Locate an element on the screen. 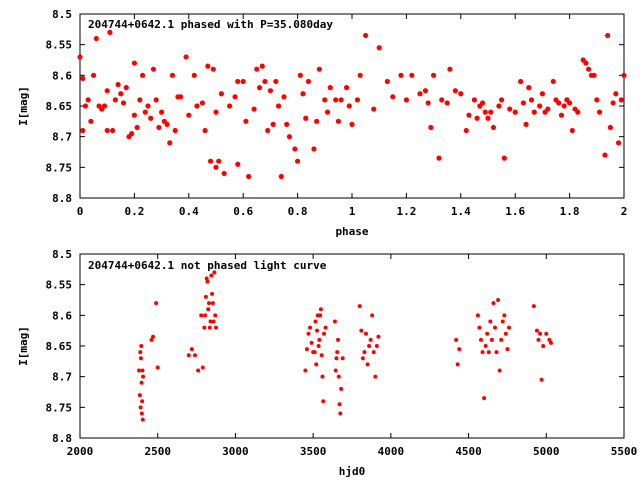  x-tick-label: 0.8 is located at coordinates (298, 211).